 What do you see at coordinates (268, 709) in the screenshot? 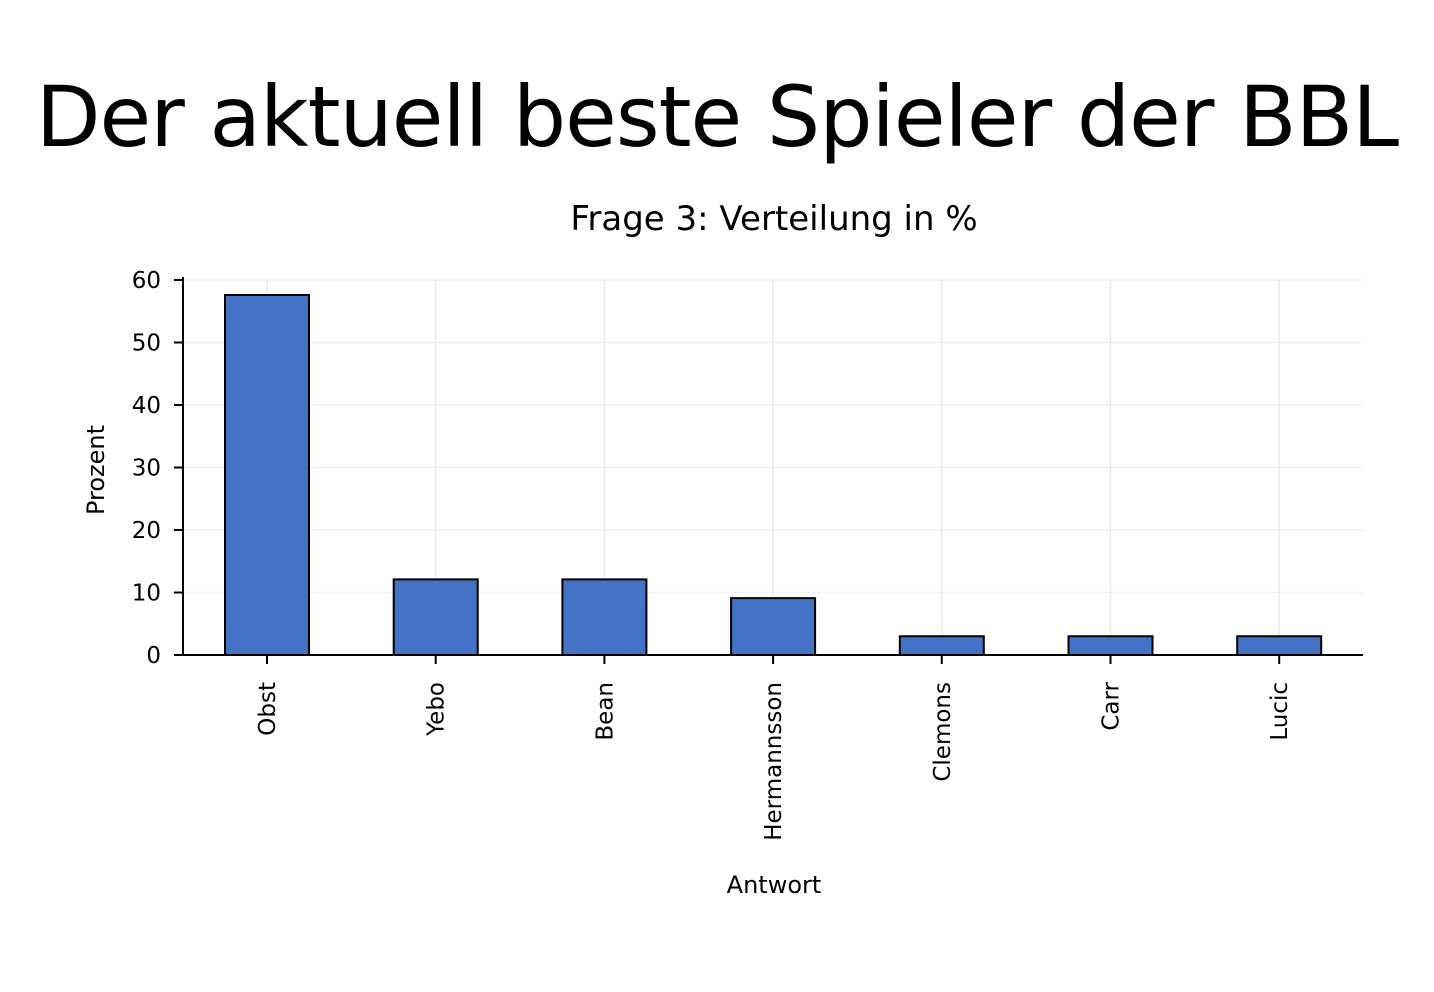
I see `x-tick-label: Obst` at bounding box center [268, 709].